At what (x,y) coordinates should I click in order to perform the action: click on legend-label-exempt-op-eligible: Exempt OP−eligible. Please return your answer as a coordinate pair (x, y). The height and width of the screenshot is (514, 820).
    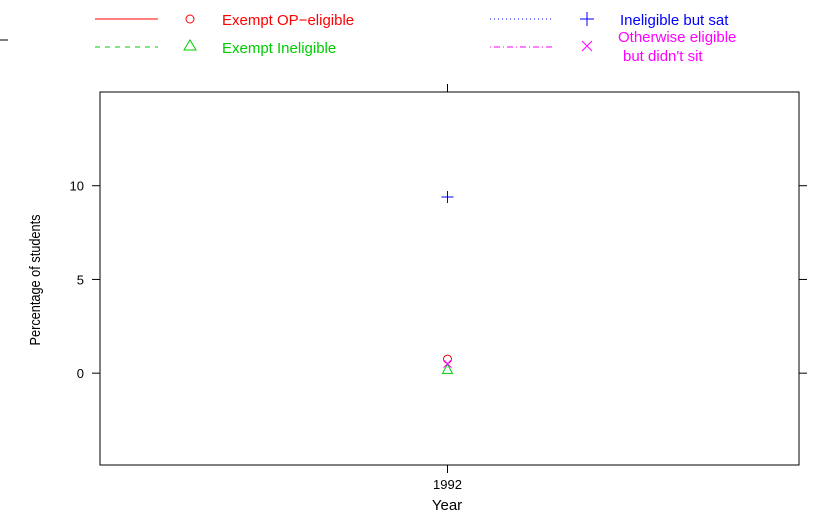
    Looking at the image, I should click on (288, 20).